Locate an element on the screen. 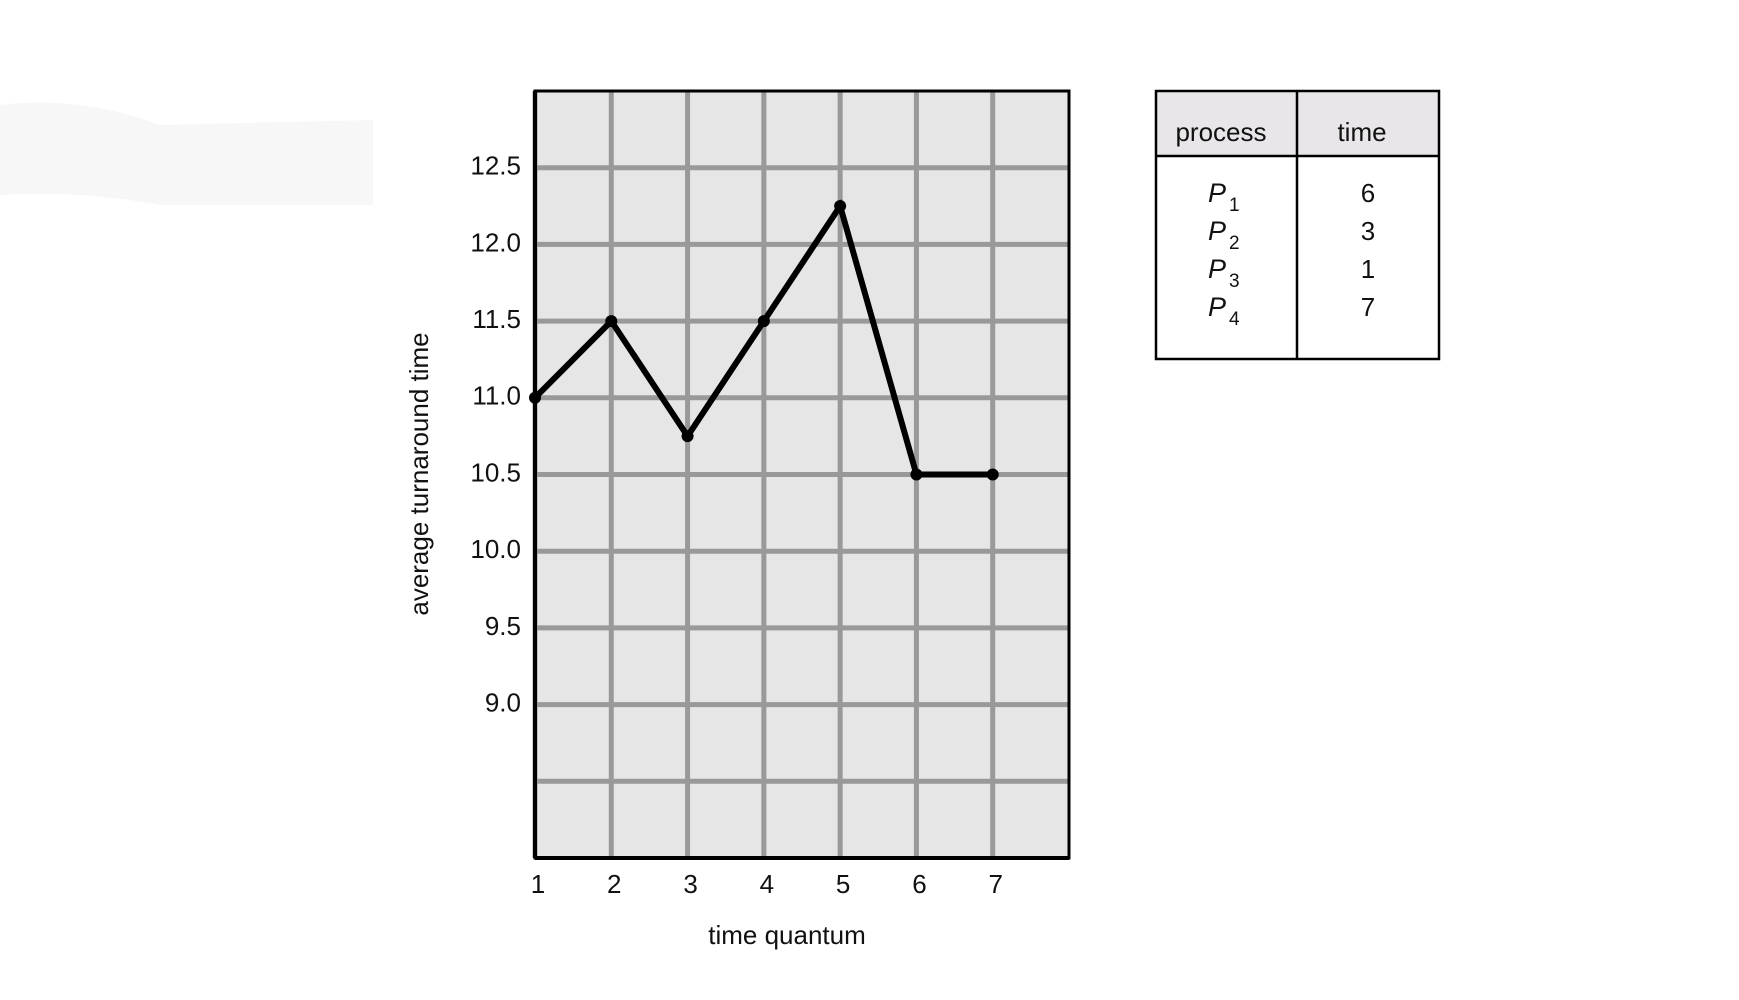 The image size is (1739, 1000). y-tick-label: 11.5 is located at coordinates (496, 319).